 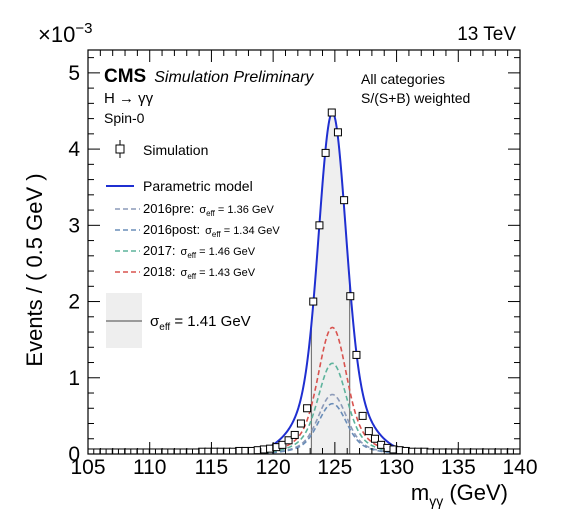 What do you see at coordinates (334, 467) in the screenshot?
I see `x-tick-label: 125` at bounding box center [334, 467].